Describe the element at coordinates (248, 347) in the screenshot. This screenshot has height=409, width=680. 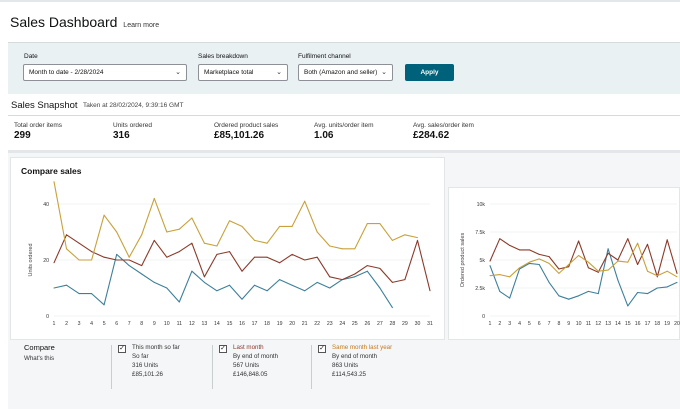
I see `legend-series-name: Last month` at that location.